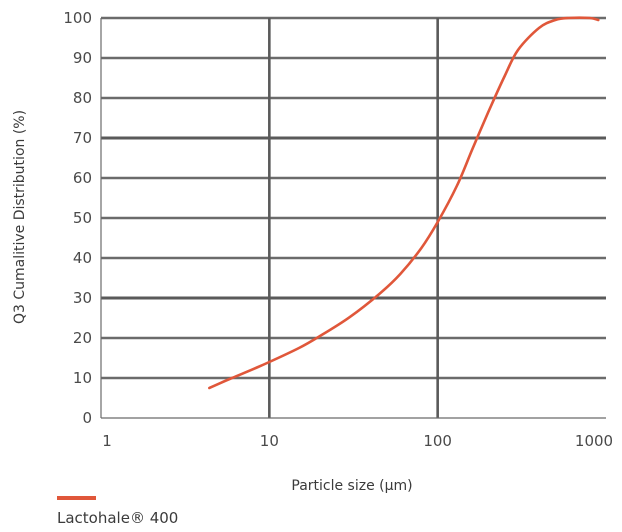 This screenshot has width=622, height=532. I want to click on x-tick-label: 1000, so click(594, 441).